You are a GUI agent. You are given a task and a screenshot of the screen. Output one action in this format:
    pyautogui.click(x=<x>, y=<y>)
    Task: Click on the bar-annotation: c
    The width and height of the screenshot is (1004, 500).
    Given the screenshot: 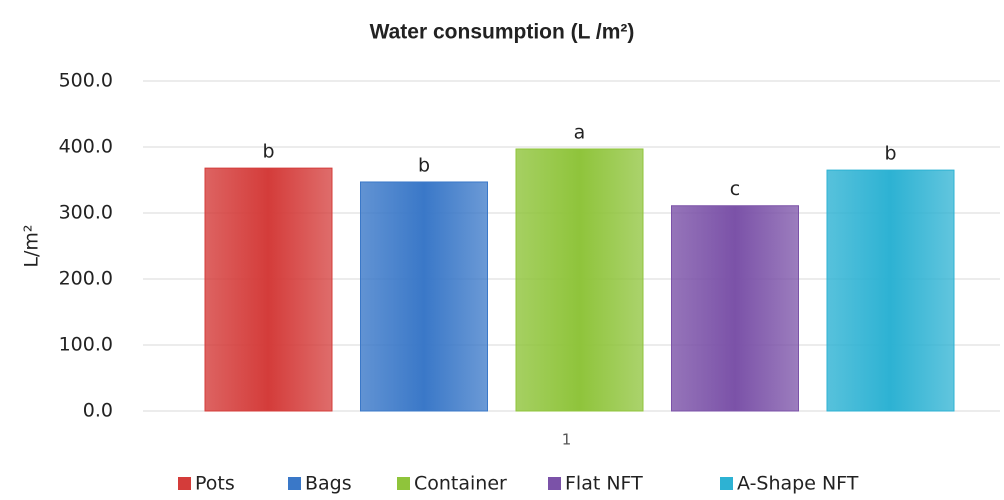 What is the action you would take?
    pyautogui.click(x=735, y=189)
    